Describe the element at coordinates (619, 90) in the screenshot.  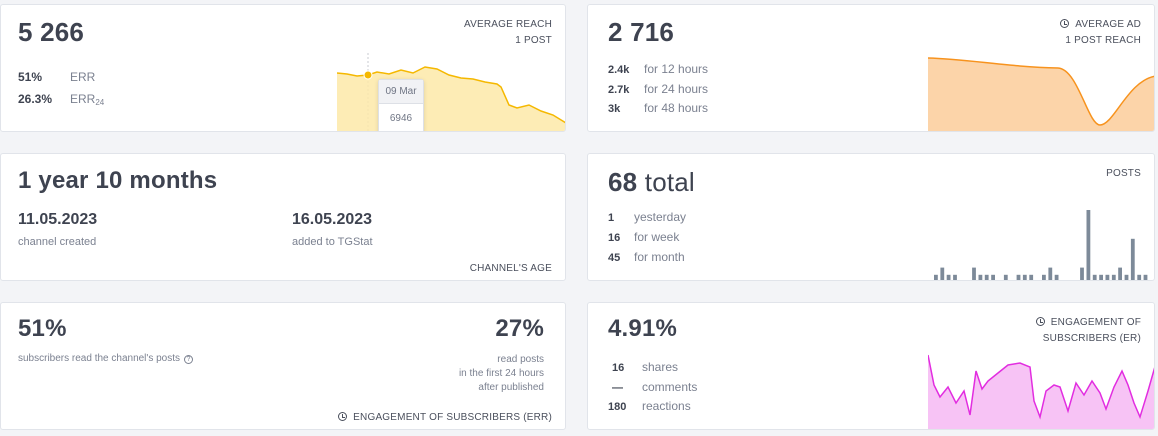
I see `ad-reach-24h-value: 2.7k` at that location.